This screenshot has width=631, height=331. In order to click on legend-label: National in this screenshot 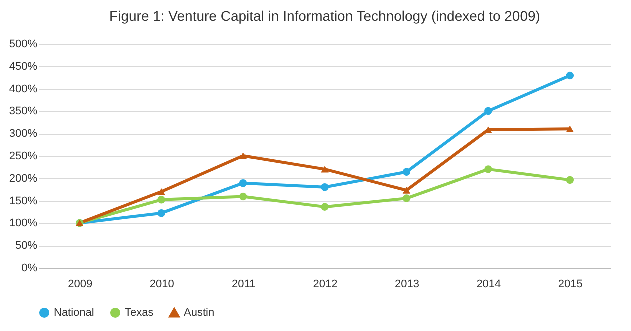, I will do `click(74, 312)`.